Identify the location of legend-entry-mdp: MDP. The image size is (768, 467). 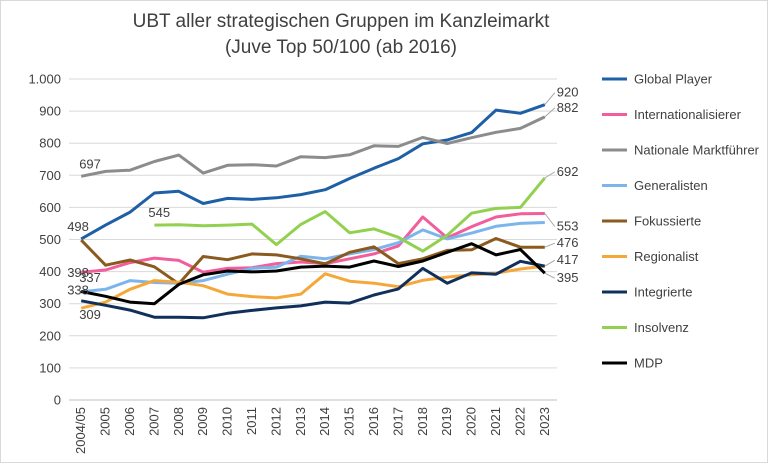
(632, 363).